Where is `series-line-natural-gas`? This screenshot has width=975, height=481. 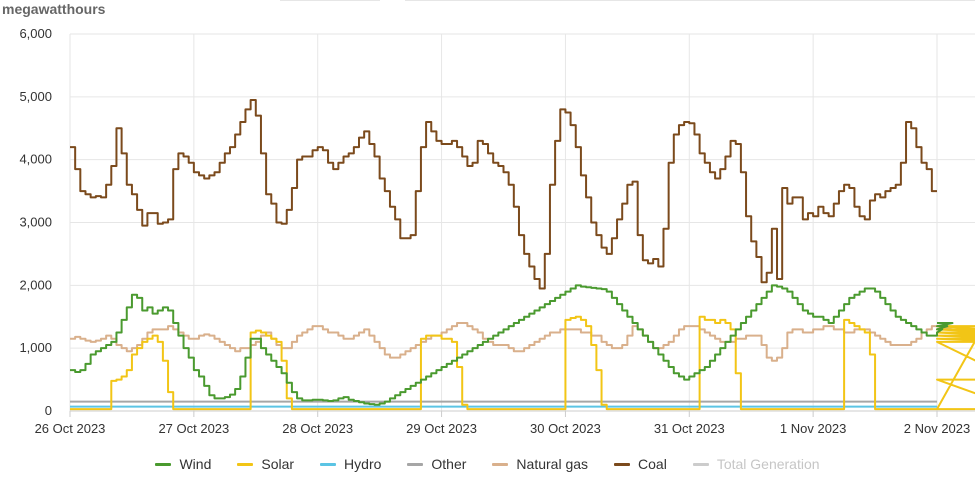
series-line-natural-gas is located at coordinates (512, 342).